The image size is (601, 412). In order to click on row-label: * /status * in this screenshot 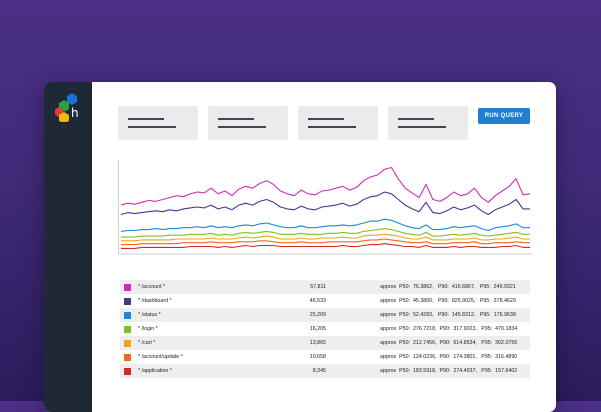, I will do `click(149, 314)`.